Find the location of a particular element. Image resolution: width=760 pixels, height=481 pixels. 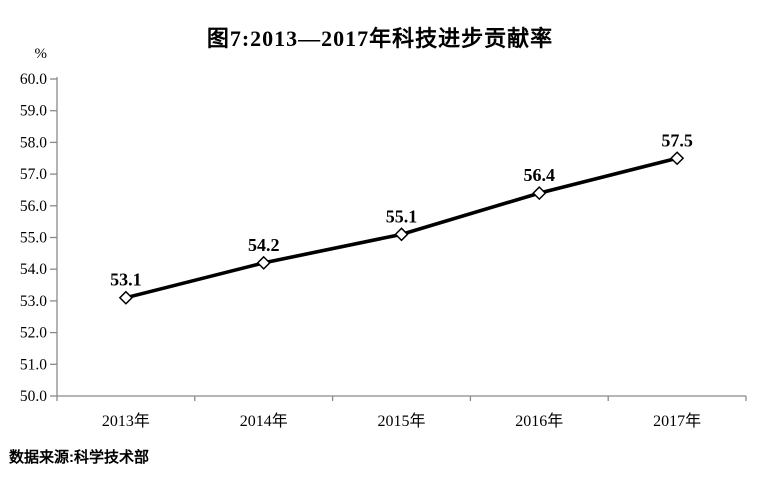

y-tick-label: 57.0 is located at coordinates (33, 174).